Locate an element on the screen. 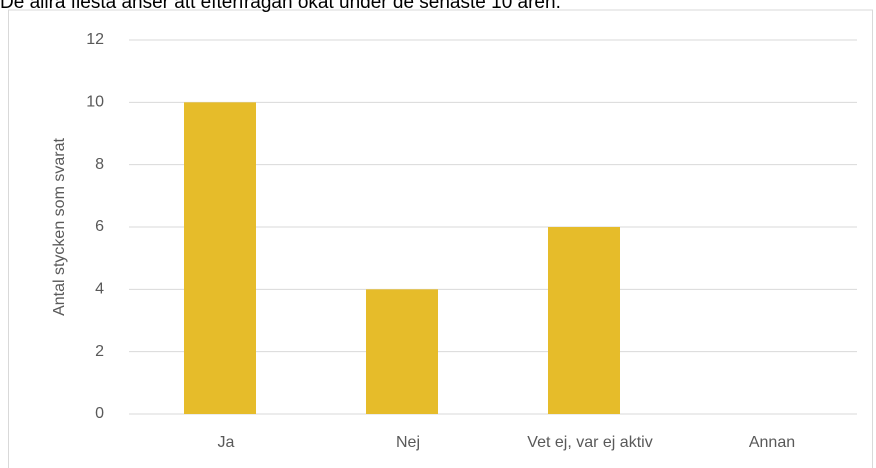 The height and width of the screenshot is (468, 876). y-tick-label: 12 is located at coordinates (95, 39).